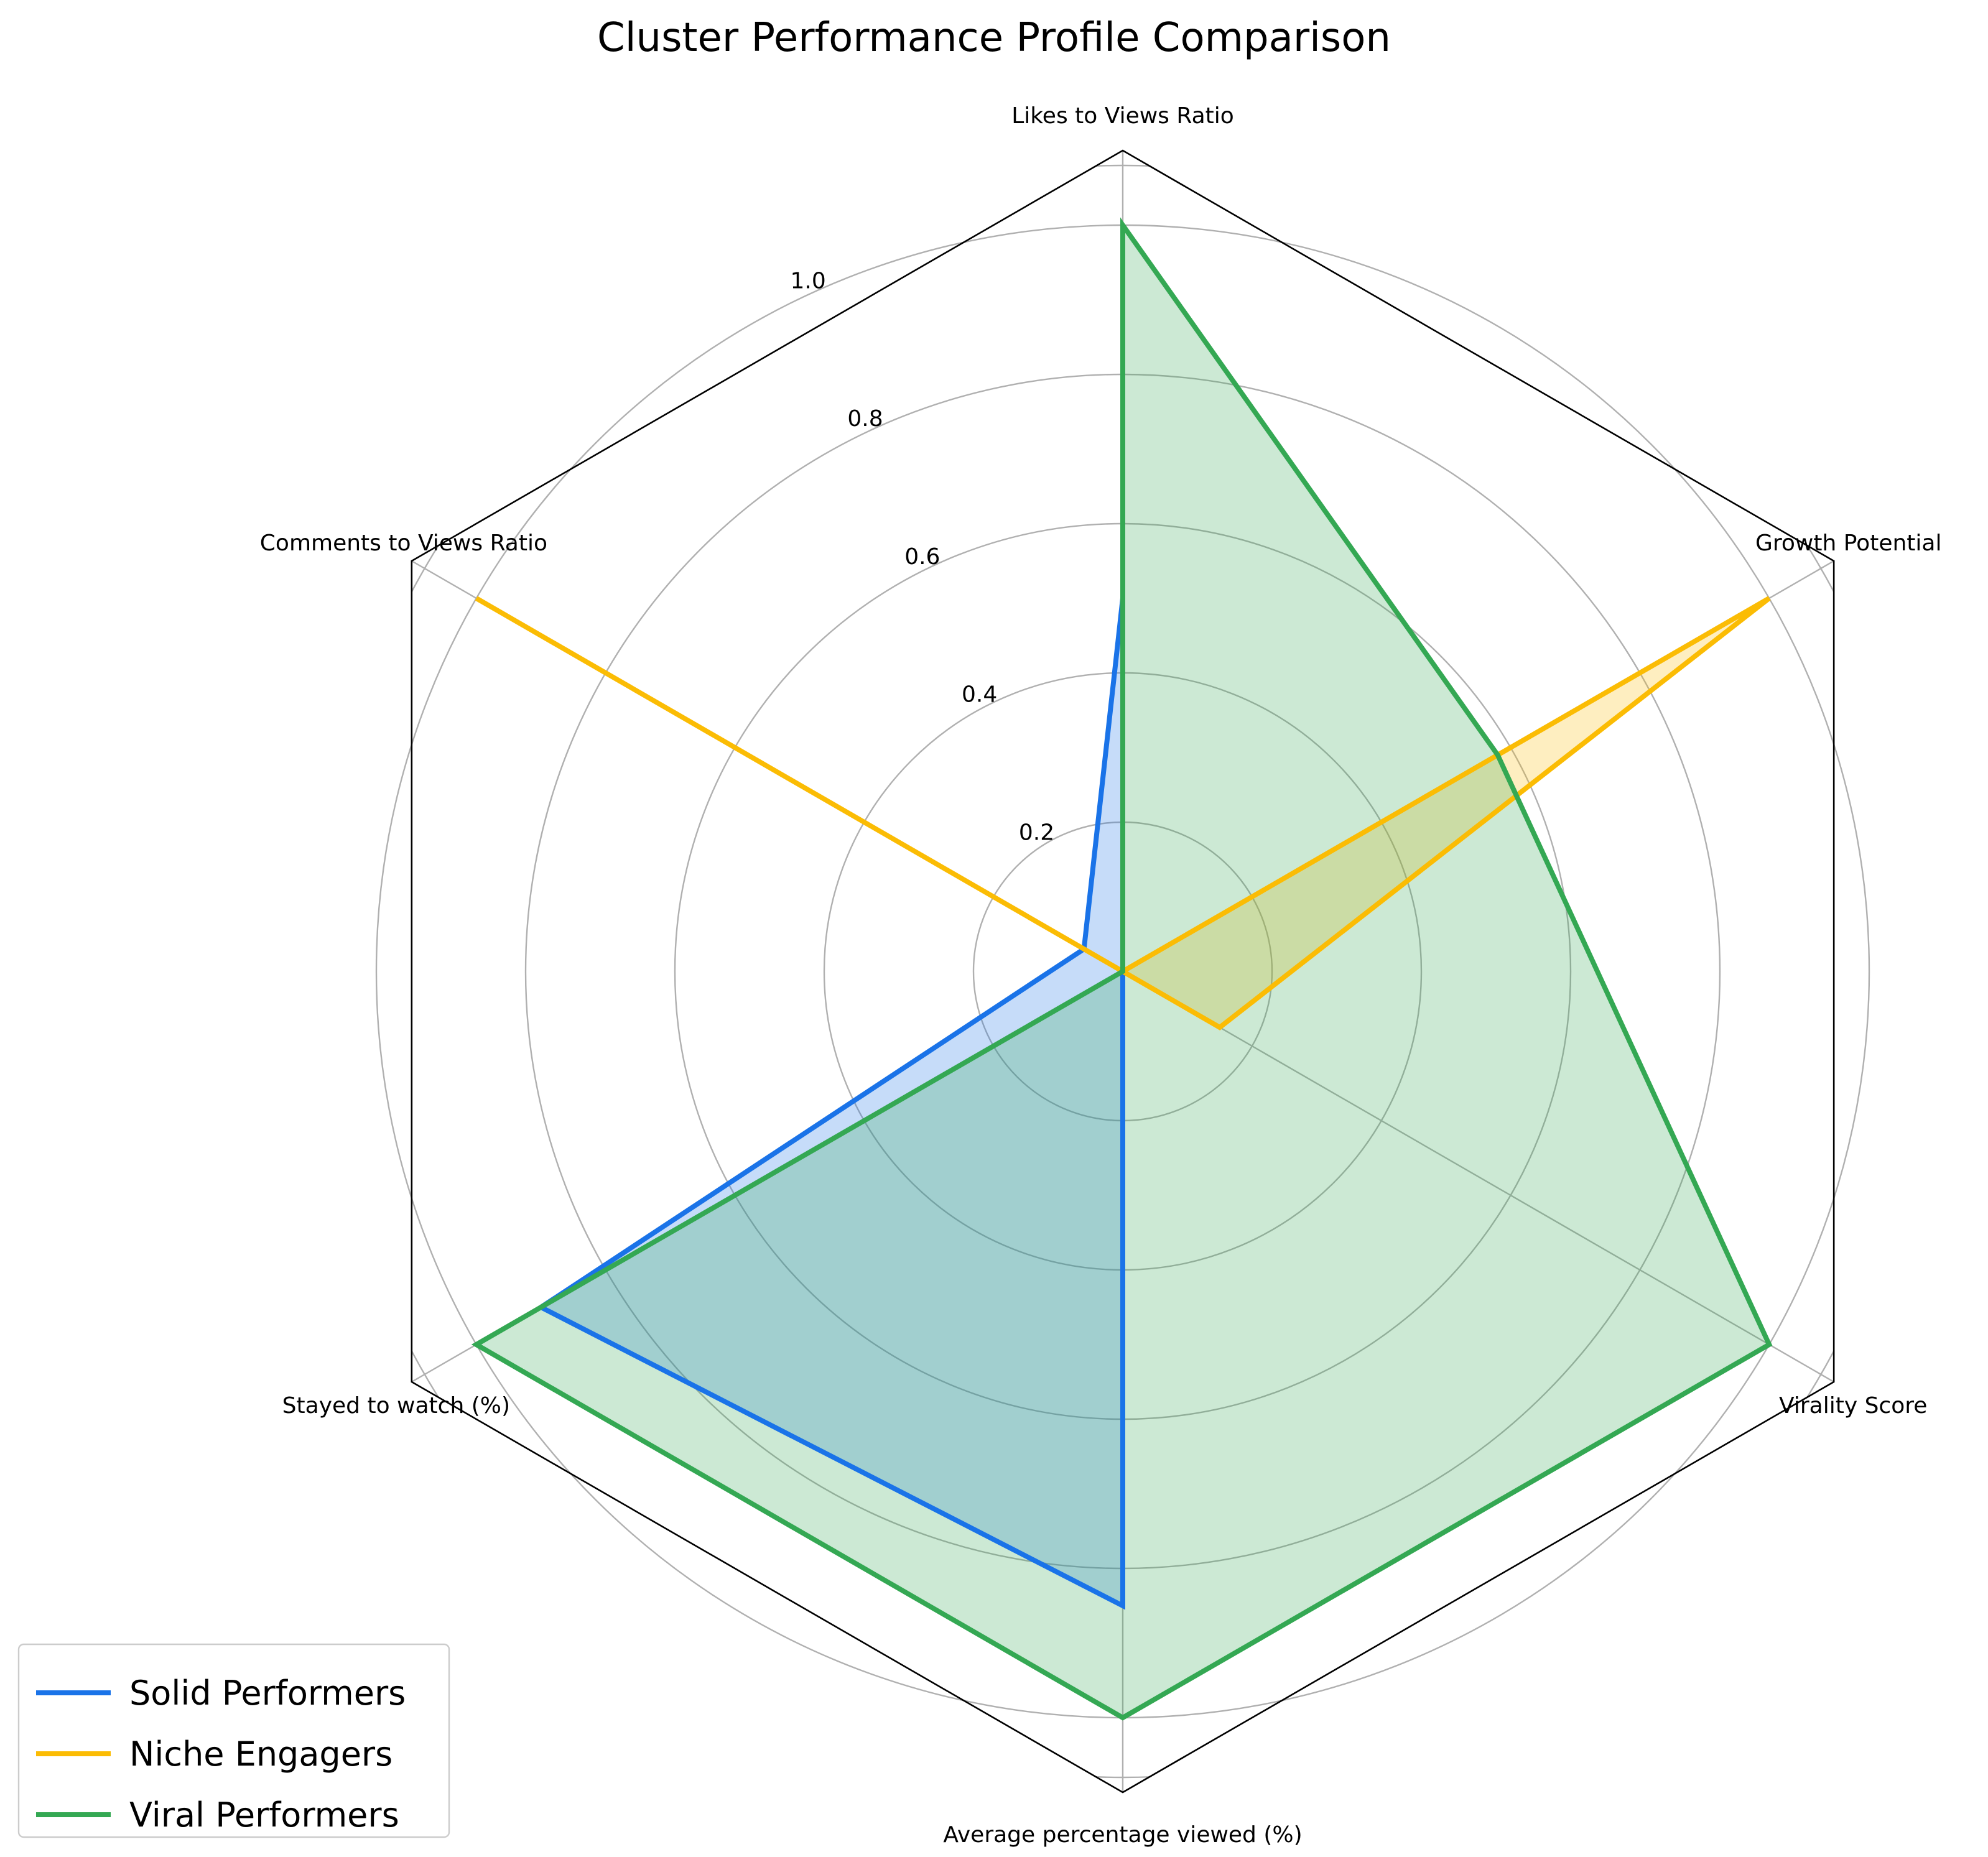  I want to click on r-tick-label-3: 0.6, so click(922, 557).